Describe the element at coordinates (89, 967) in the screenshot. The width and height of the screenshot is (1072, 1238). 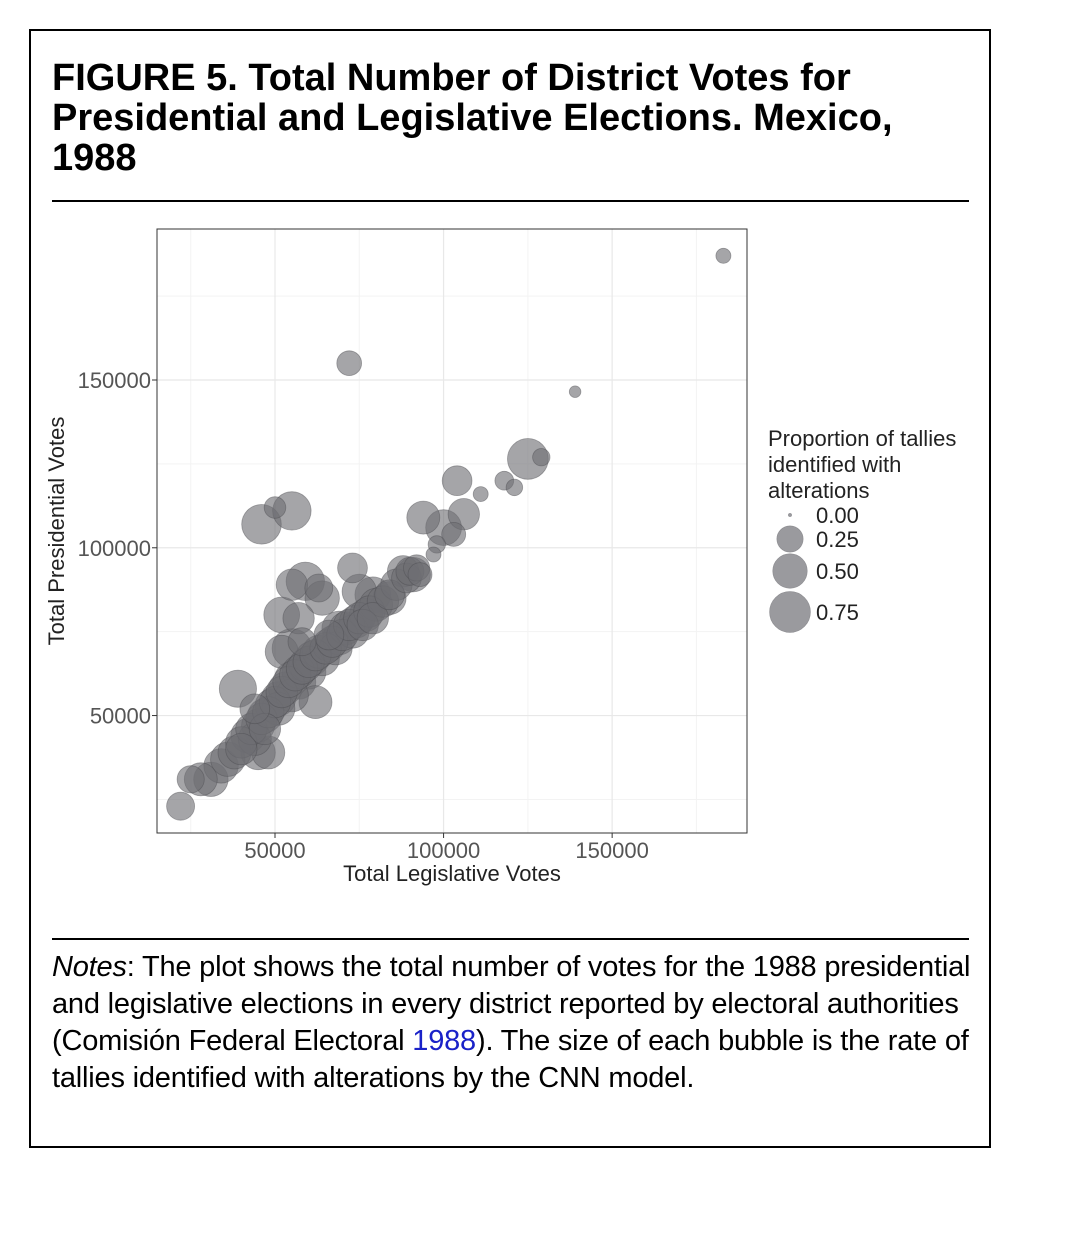
I see `notes-label: Notes` at that location.